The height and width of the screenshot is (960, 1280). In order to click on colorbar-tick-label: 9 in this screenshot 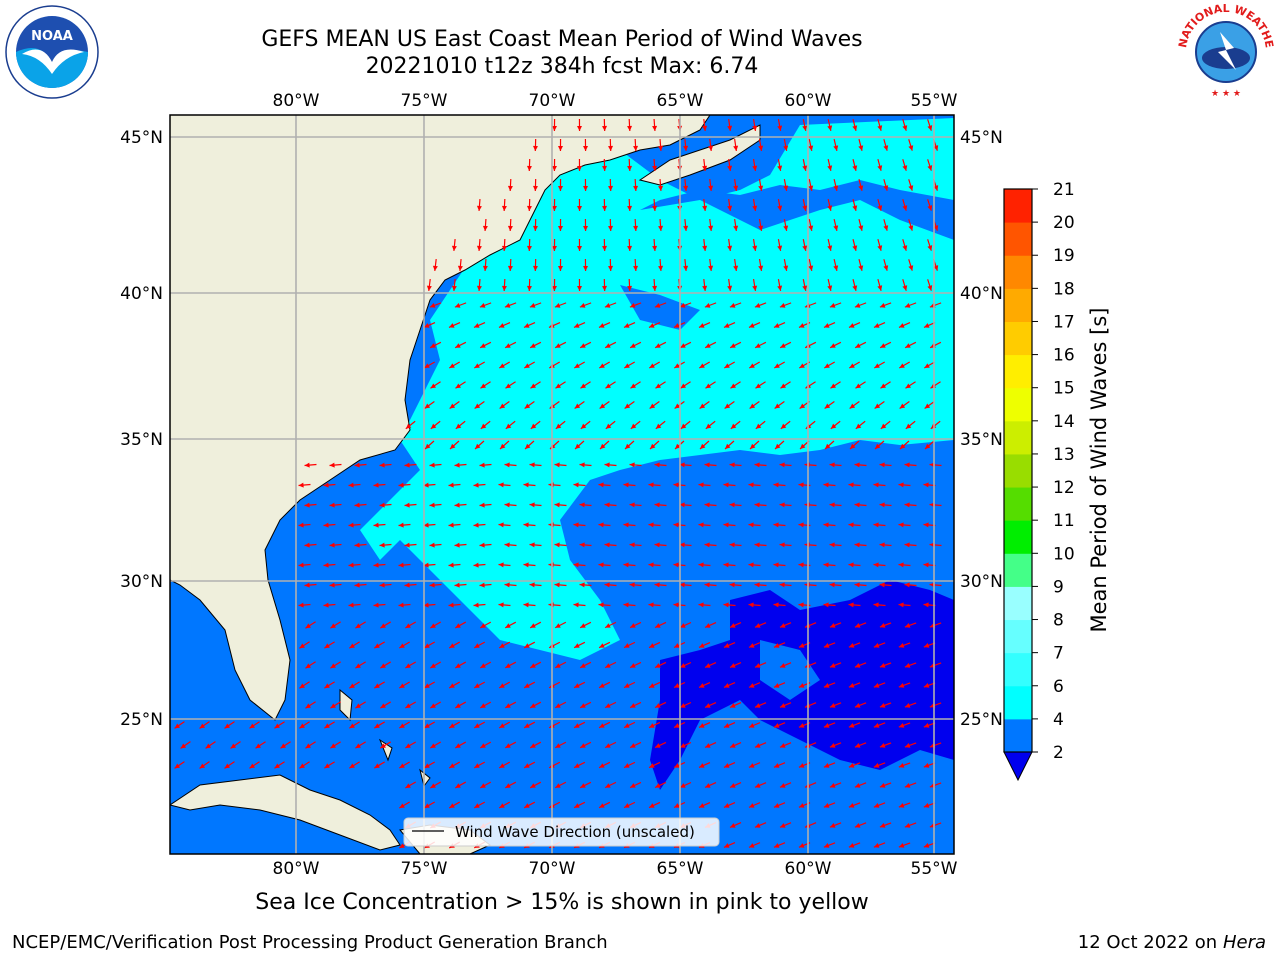, I will do `click(1058, 587)`.